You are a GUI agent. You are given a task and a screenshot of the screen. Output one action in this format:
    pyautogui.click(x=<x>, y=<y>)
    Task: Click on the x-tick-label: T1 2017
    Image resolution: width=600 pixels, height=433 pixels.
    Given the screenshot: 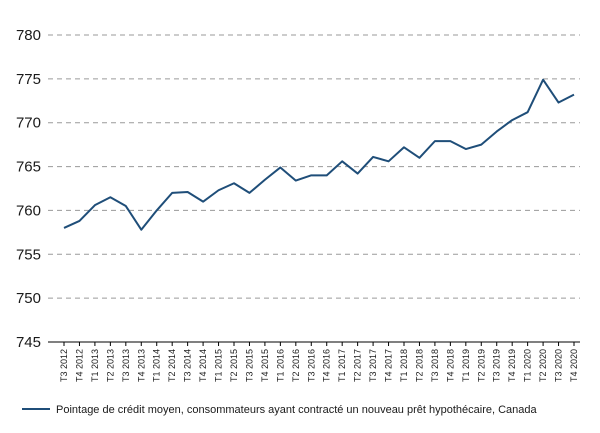 What is the action you would take?
    pyautogui.click(x=342, y=365)
    